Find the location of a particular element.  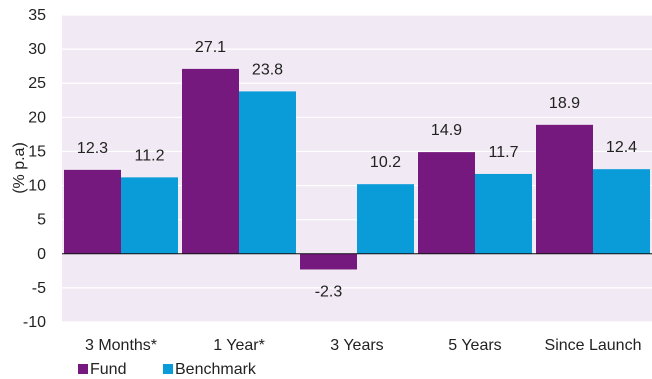

data-label: 11.2 is located at coordinates (150, 155).